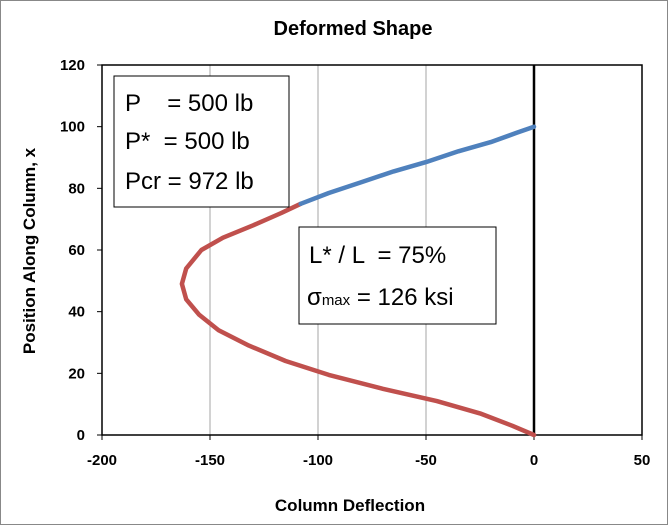  I want to click on ratio-box-frame, so click(397, 275).